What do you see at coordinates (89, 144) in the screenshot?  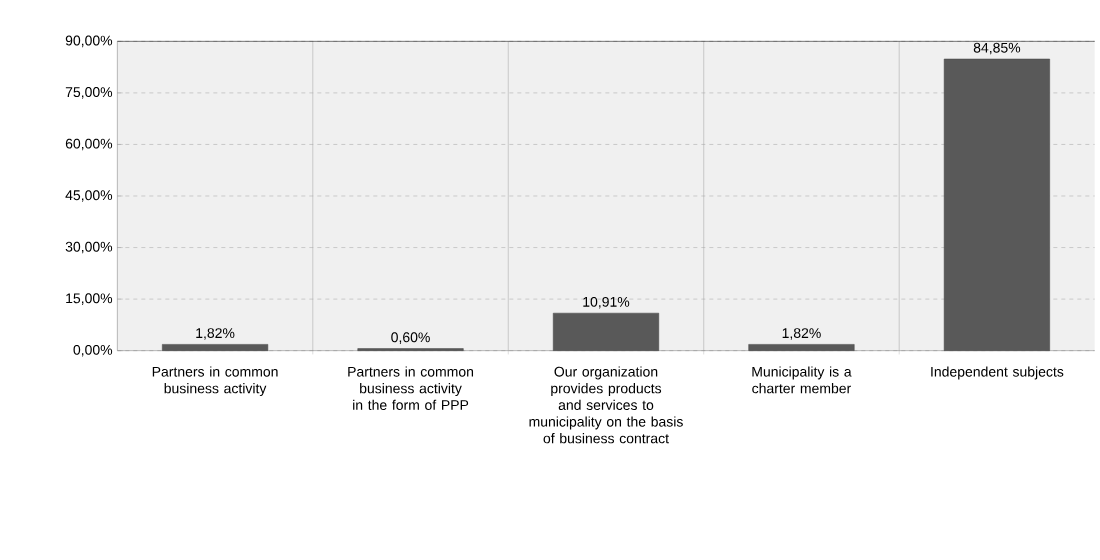 I see `y-tick-label: 60,00%` at bounding box center [89, 144].